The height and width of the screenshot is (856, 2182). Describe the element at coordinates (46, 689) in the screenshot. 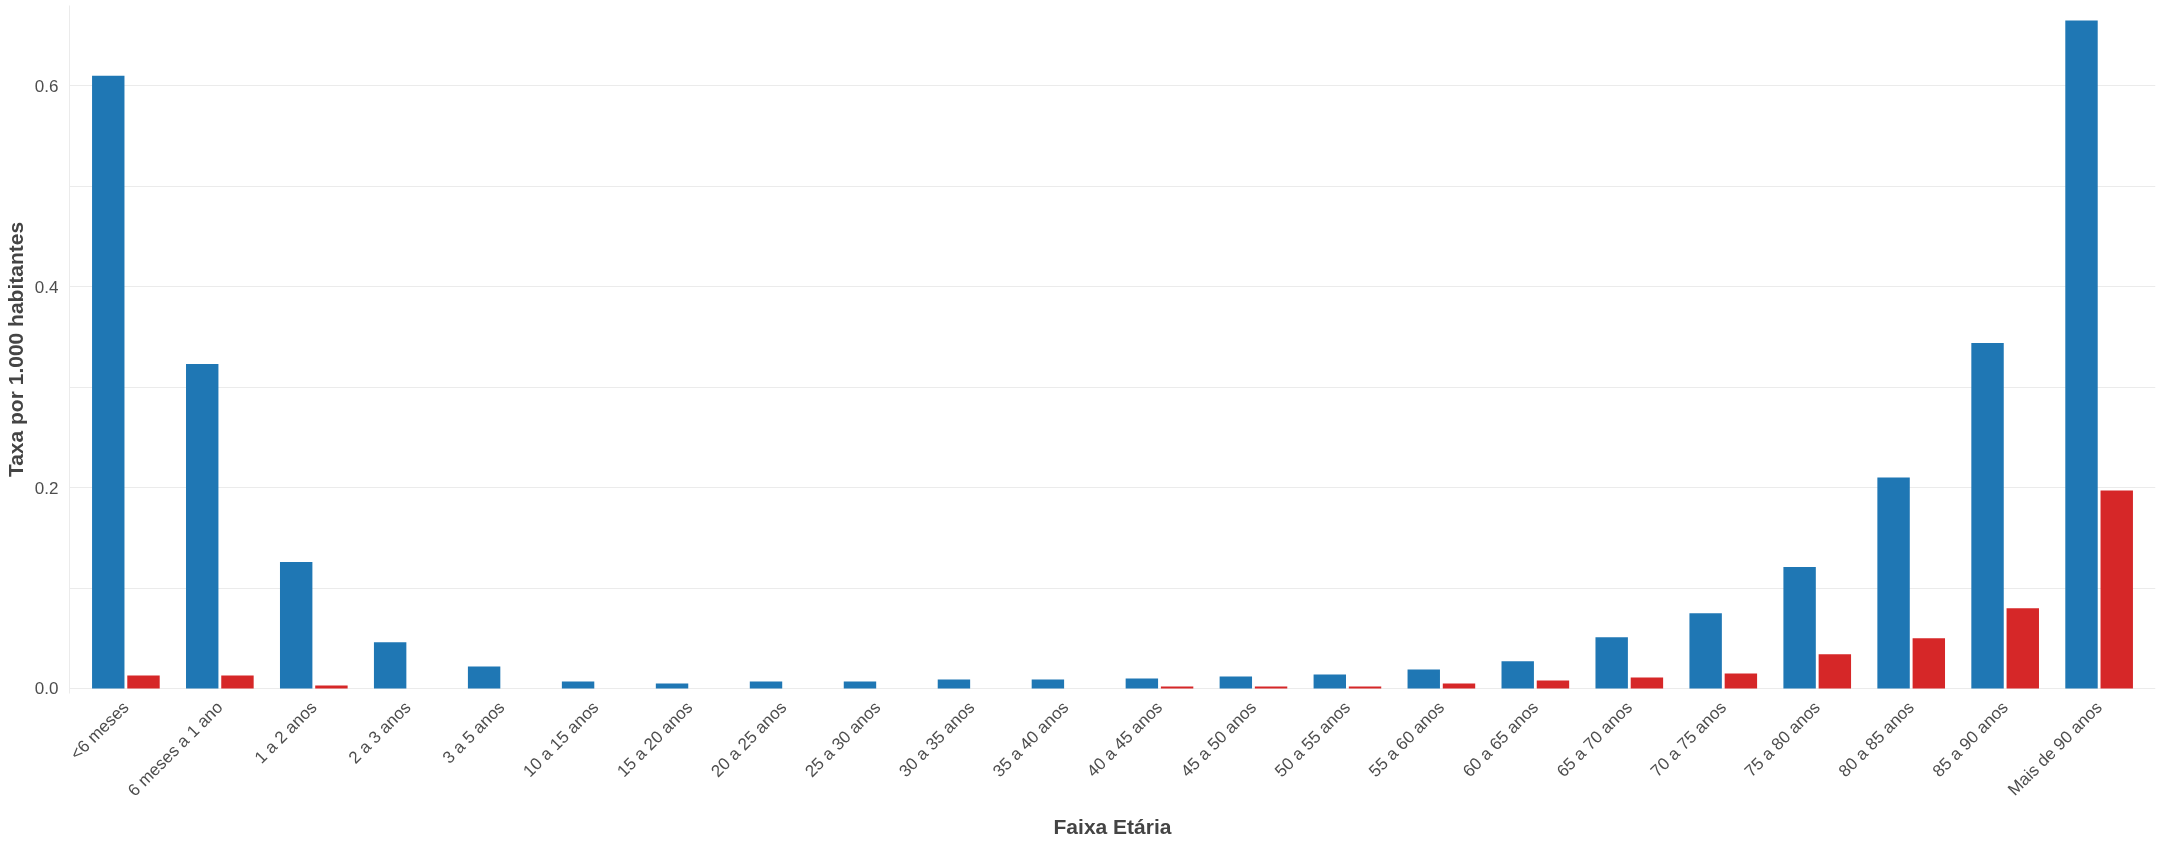

I see `y-tick-label: 0.0` at that location.